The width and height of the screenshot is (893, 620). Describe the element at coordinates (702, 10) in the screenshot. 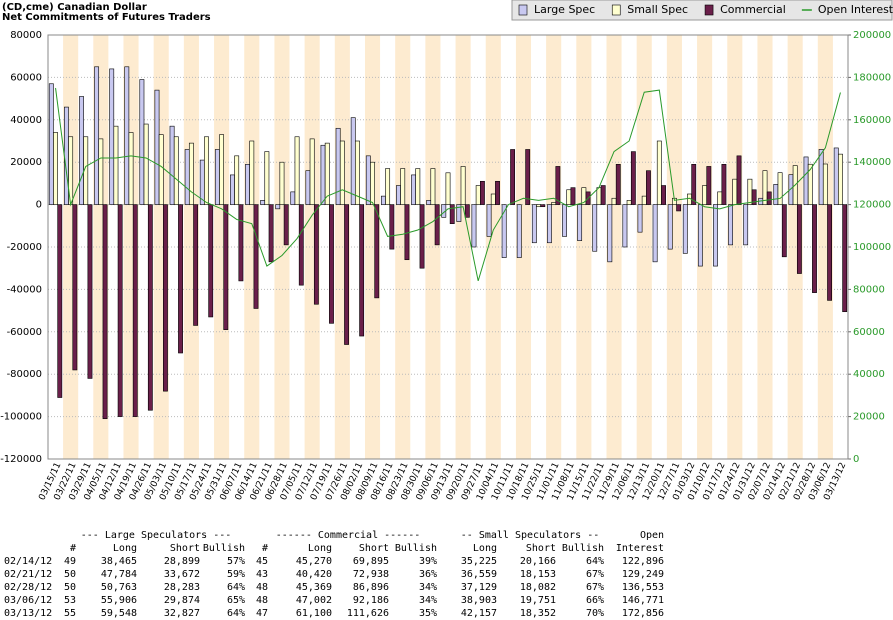

I see `legend-box` at that location.